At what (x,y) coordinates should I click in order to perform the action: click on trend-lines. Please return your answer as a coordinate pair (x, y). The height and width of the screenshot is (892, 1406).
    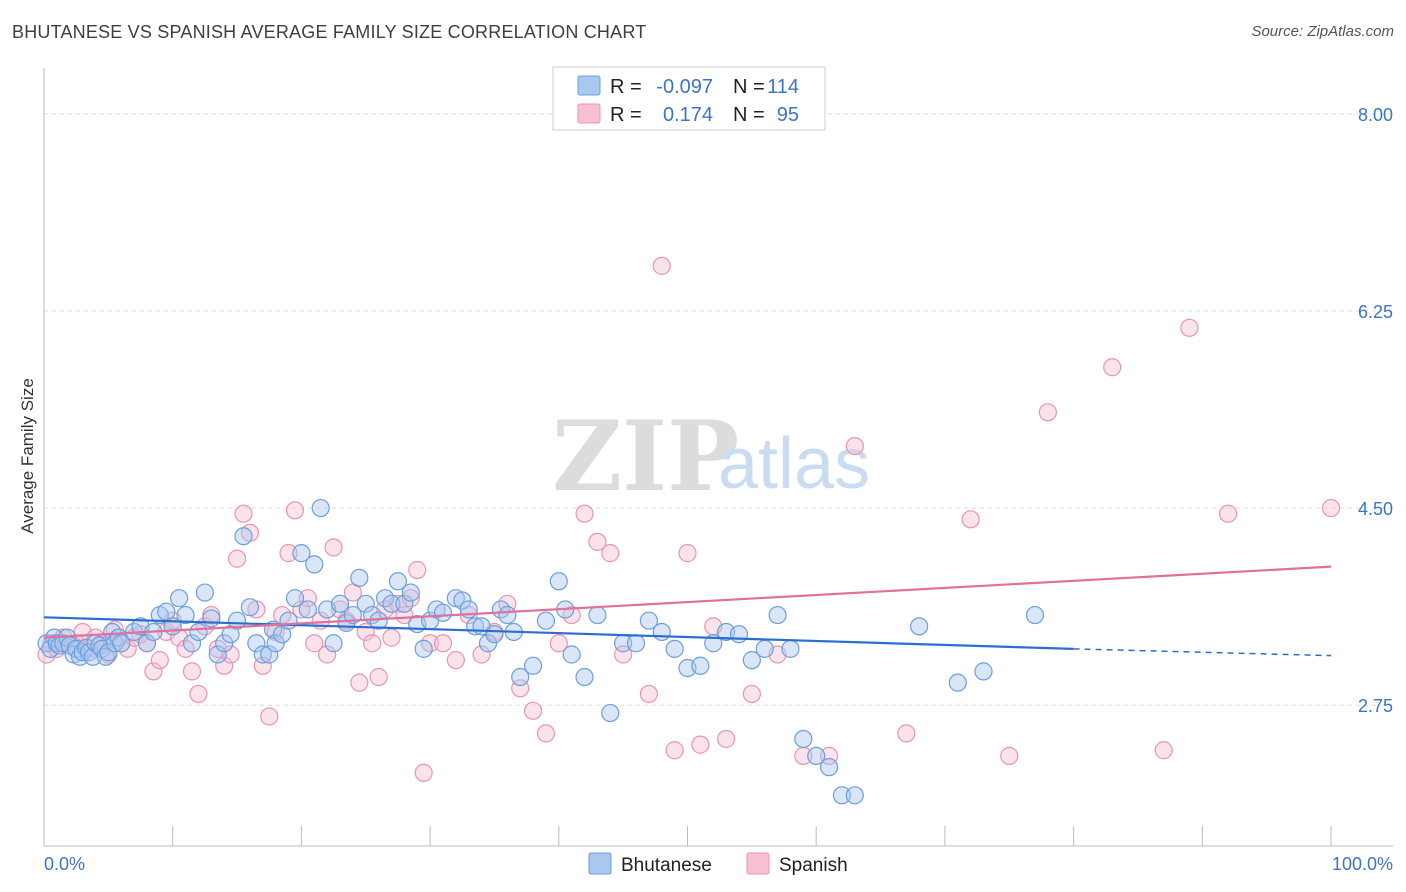
    Looking at the image, I should click on (687, 611).